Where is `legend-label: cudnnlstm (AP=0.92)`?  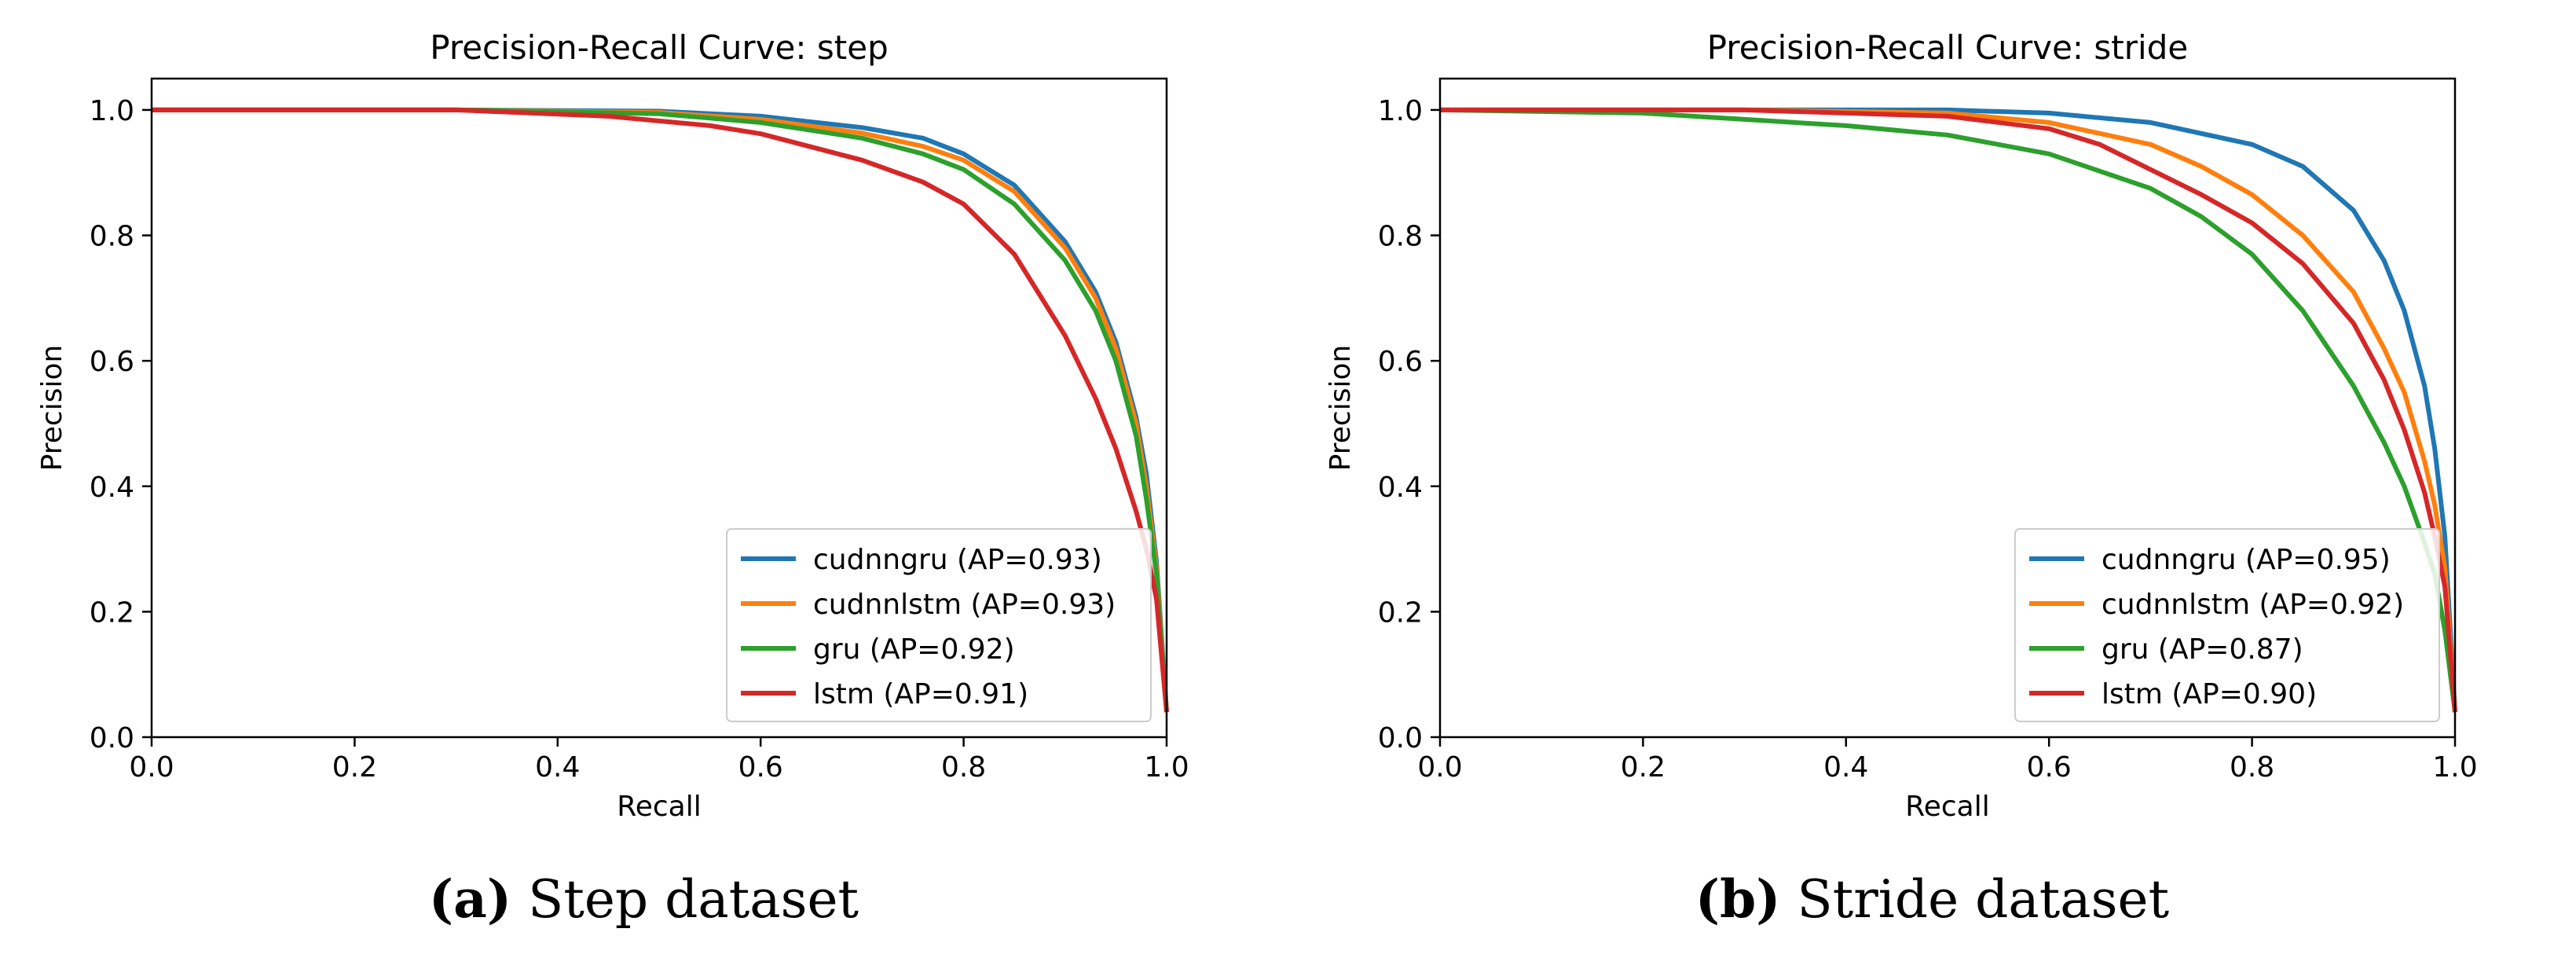 legend-label: cudnnlstm (AP=0.92) is located at coordinates (2252, 605).